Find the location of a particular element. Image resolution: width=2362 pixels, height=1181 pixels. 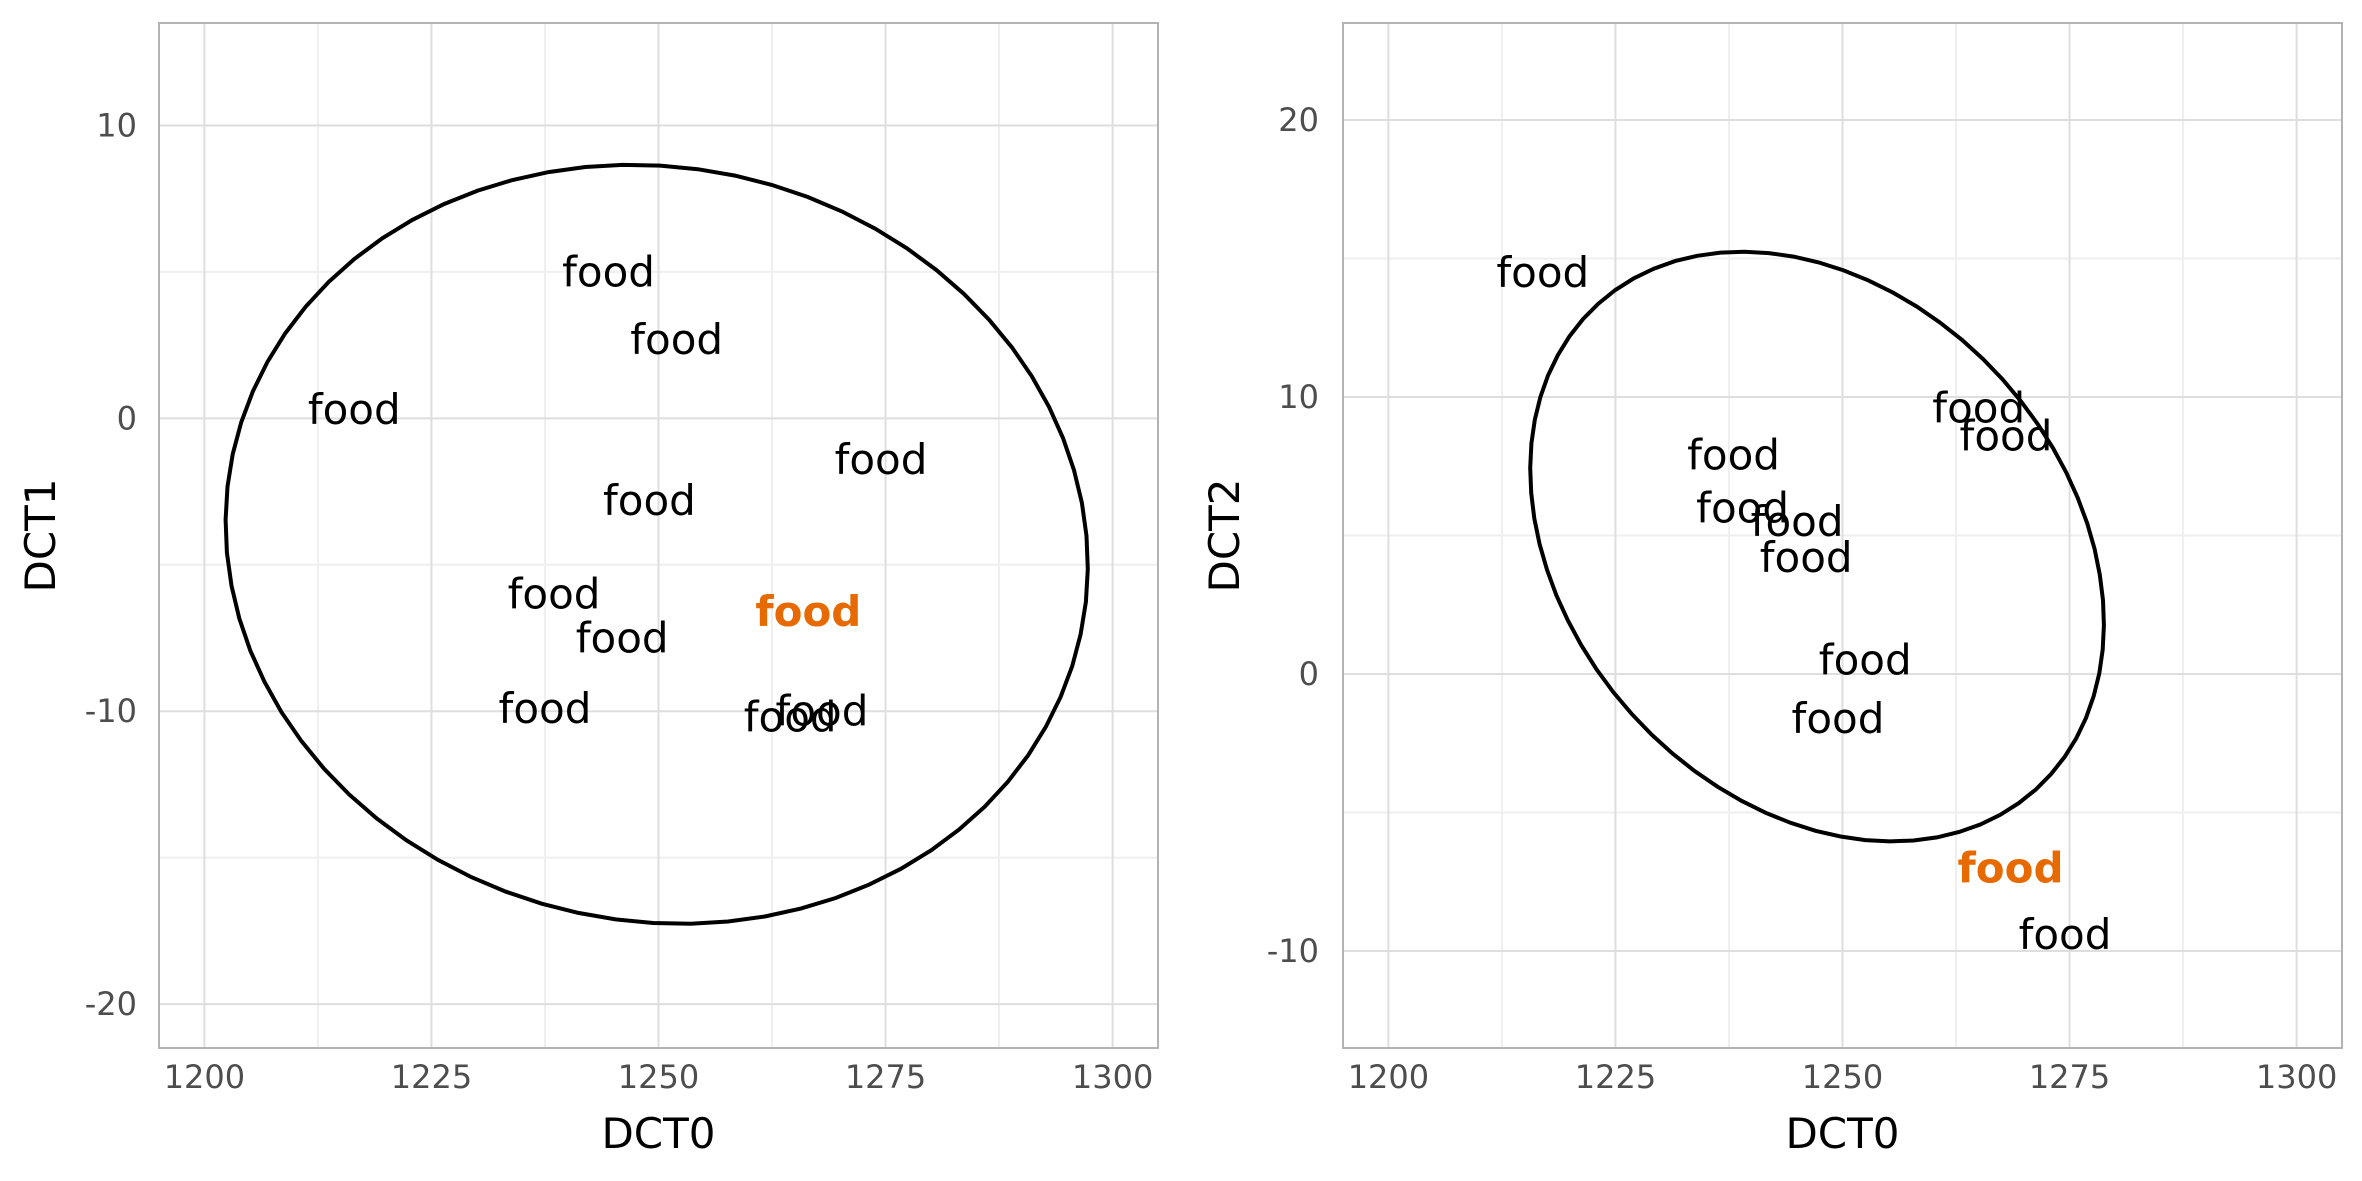

y-axis-title: DCT2 is located at coordinates (1224, 535).